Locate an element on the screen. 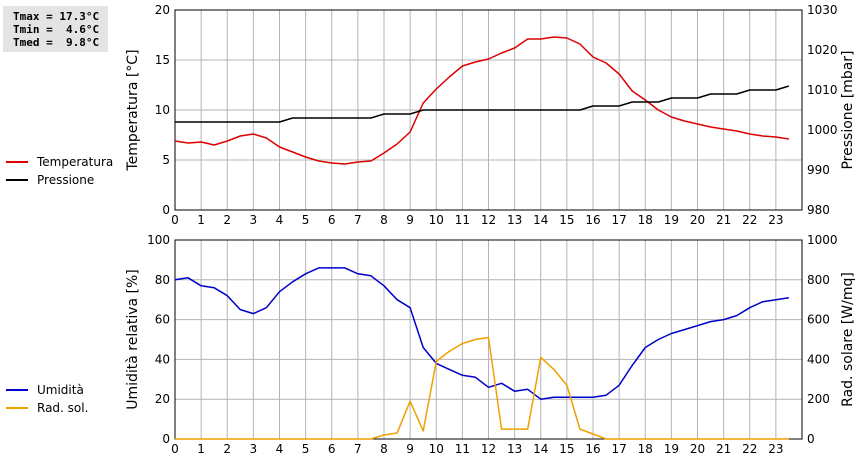 This screenshot has width=860, height=460. series-line-pressione is located at coordinates (482, 104).